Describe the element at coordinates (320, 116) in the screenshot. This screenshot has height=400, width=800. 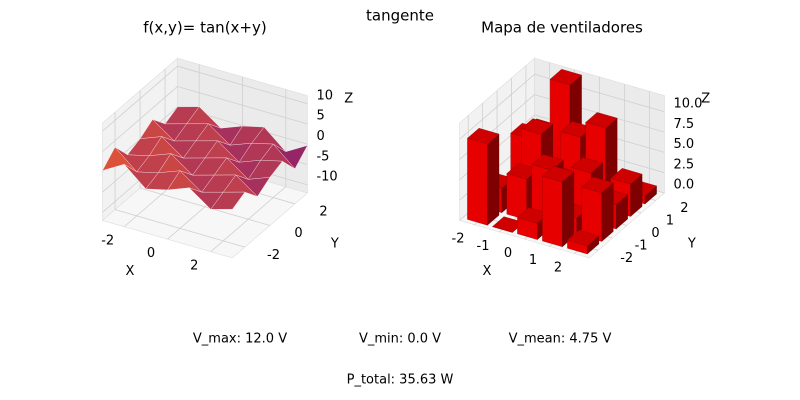
I see `z-tick-label: 5` at that location.